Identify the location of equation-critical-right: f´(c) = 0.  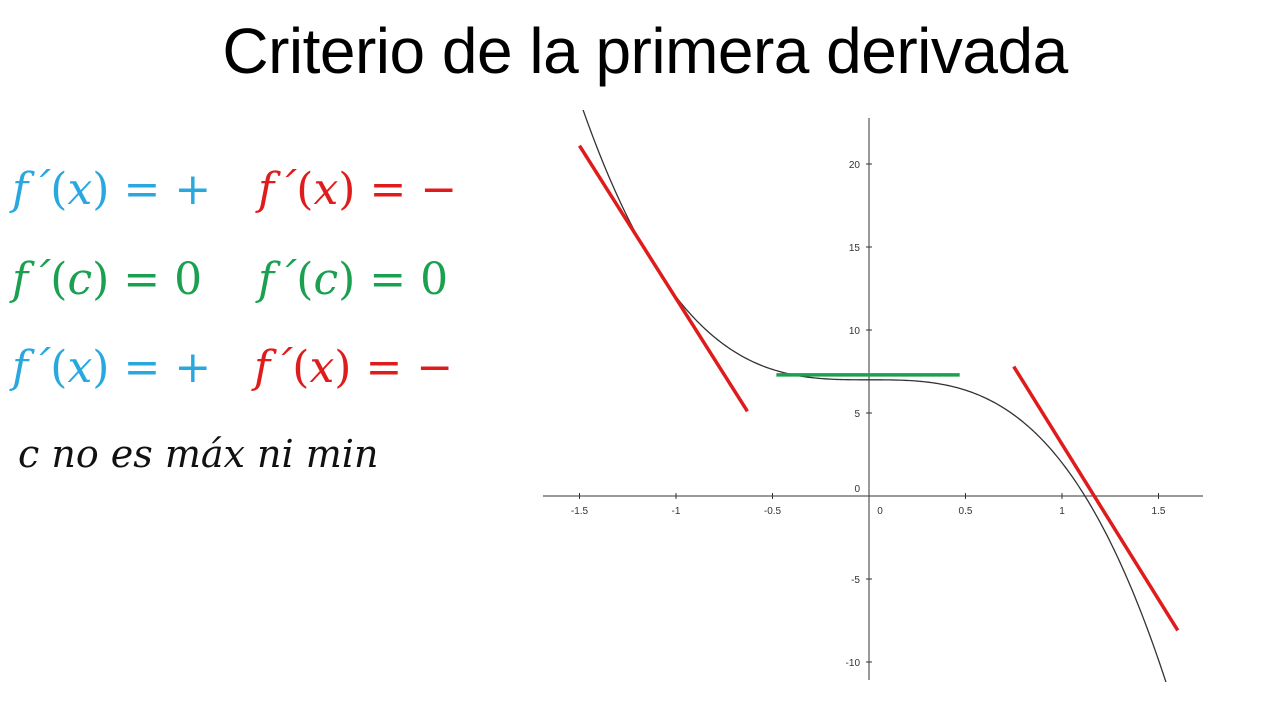
(353, 279).